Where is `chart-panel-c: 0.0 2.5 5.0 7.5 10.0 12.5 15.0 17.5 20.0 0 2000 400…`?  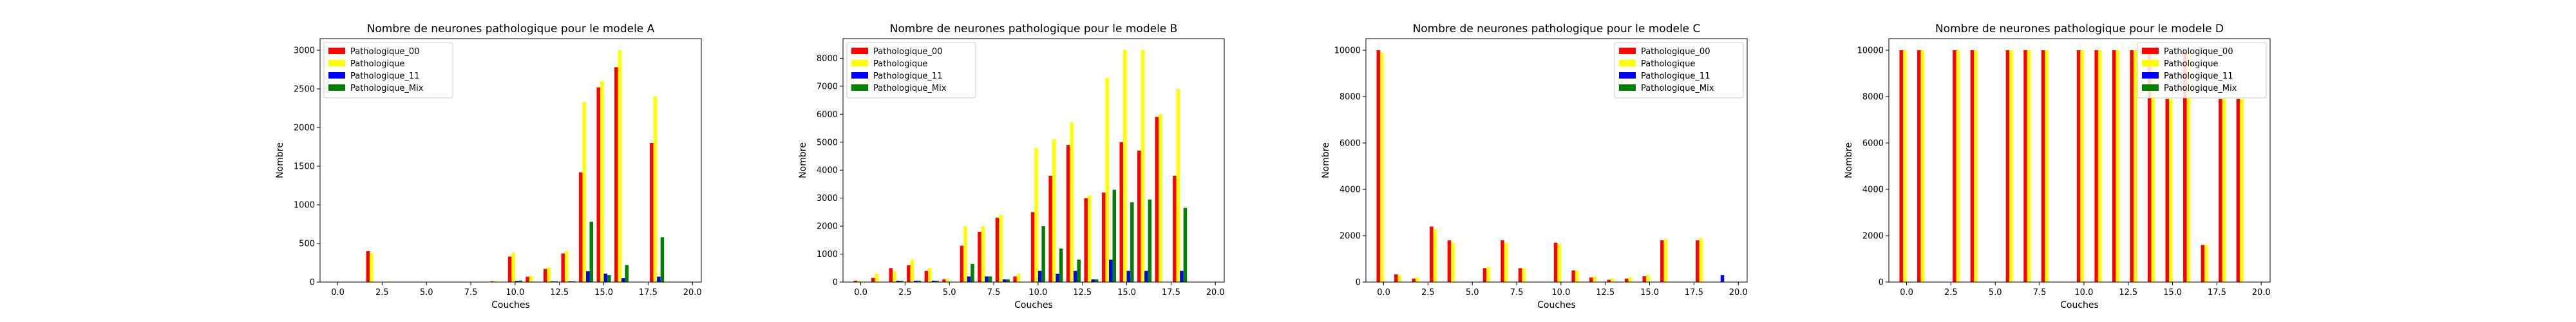 chart-panel-c: 0.0 2.5 5.0 7.5 10.0 12.5 15.0 17.5 20.0 0 2000 400… is located at coordinates (1535, 167).